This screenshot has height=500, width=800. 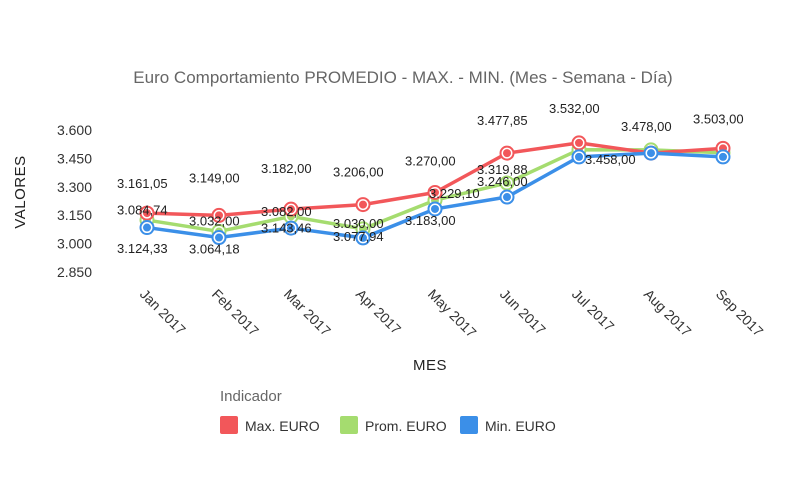 I want to click on data-label: 3.206,00, so click(x=358, y=172).